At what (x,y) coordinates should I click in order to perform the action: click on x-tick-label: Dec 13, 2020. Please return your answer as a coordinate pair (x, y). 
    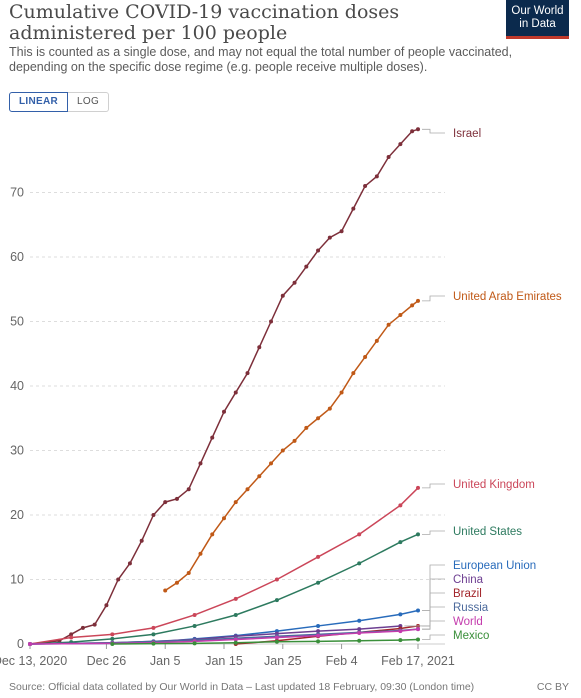
    Looking at the image, I should click on (33, 661).